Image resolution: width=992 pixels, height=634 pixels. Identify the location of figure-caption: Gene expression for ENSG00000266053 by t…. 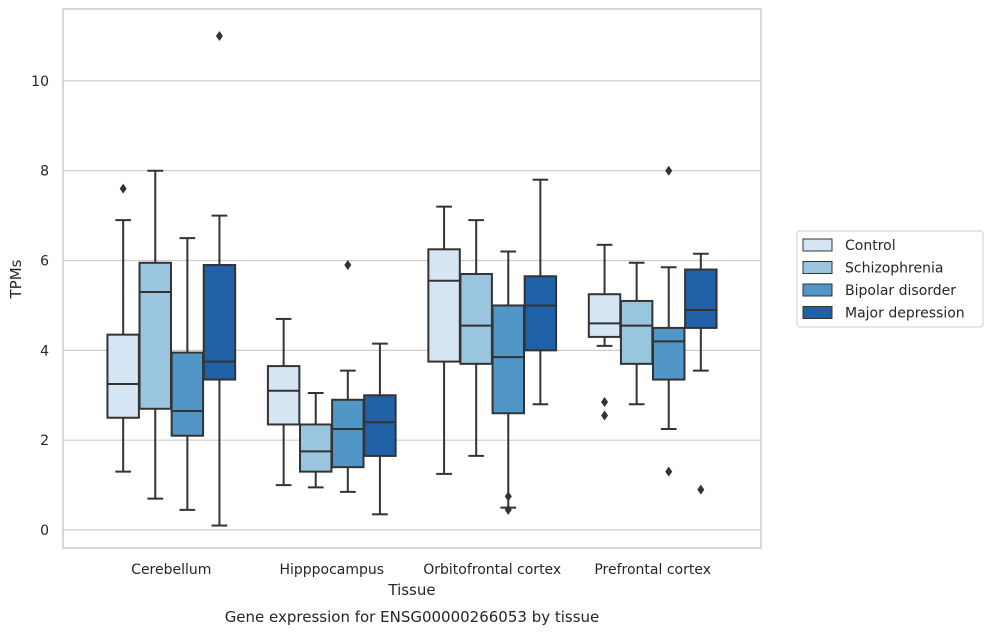
(412, 617).